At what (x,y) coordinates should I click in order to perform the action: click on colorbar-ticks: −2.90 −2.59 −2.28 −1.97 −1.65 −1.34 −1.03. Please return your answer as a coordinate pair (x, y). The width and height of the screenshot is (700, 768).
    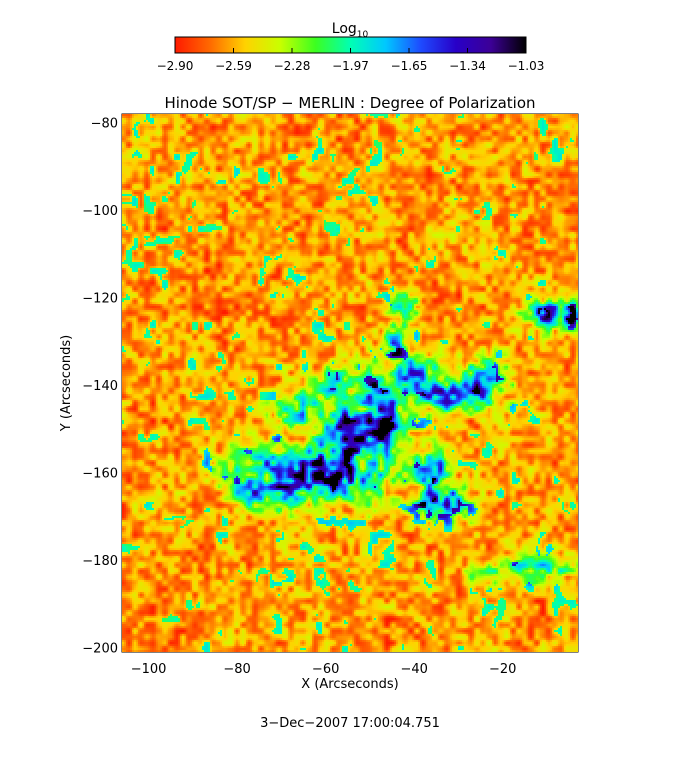
    Looking at the image, I should click on (351, 60).